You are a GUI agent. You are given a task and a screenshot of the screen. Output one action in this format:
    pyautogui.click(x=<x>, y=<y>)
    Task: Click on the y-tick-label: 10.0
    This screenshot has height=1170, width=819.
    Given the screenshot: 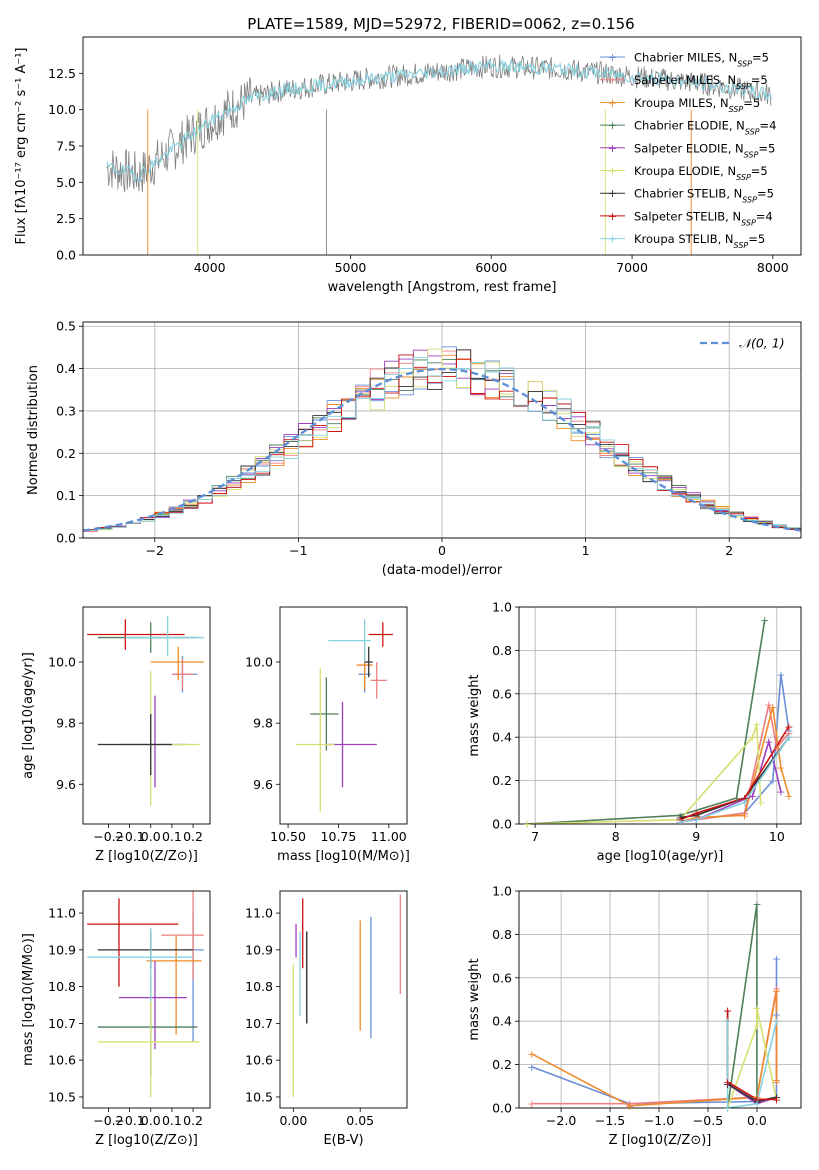 What is the action you would take?
    pyautogui.click(x=62, y=109)
    